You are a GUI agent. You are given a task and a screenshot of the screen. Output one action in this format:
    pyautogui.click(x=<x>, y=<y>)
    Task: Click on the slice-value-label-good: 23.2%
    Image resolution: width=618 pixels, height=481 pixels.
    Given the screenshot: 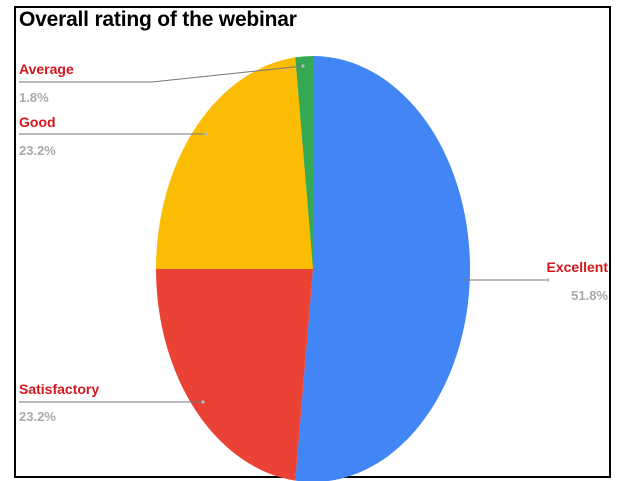 What is the action you would take?
    pyautogui.click(x=37, y=150)
    